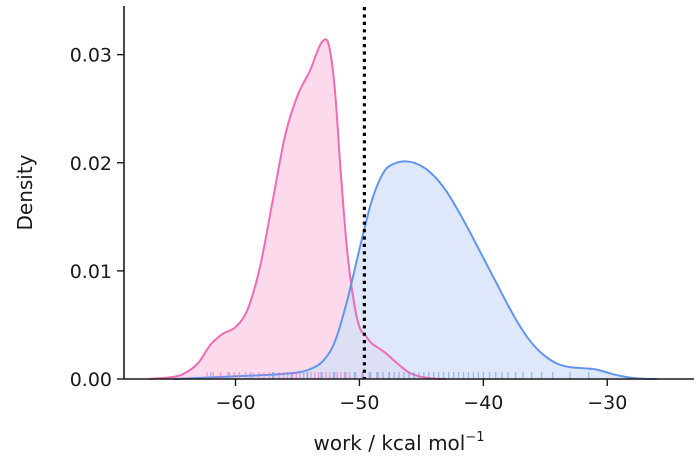 The height and width of the screenshot is (460, 696). What do you see at coordinates (389, 443) in the screenshot?
I see `x-axis-label-main: work / kcal mol` at bounding box center [389, 443].